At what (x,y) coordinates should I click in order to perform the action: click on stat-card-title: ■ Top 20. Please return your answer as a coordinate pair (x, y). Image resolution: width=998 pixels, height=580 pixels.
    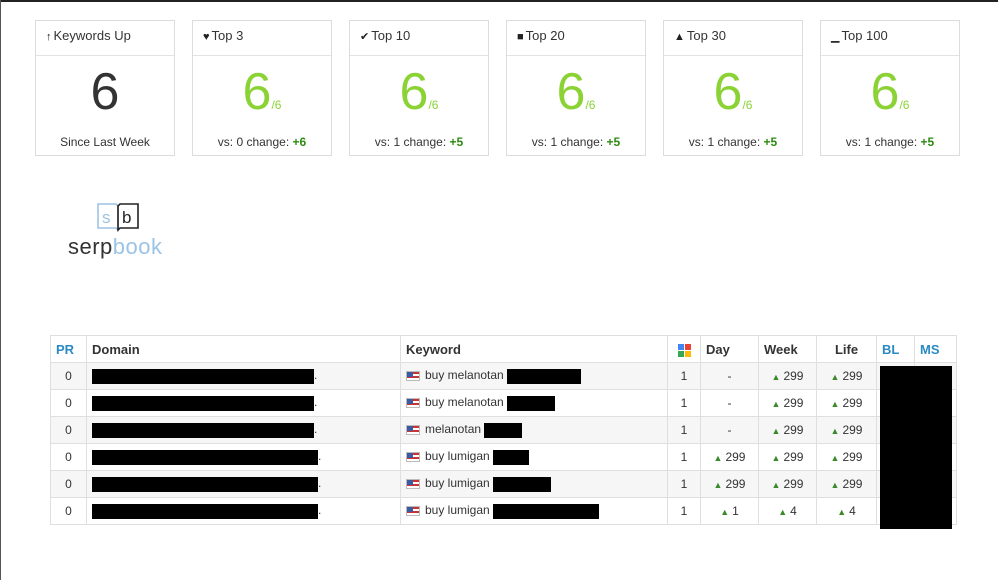
    Looking at the image, I should click on (576, 38).